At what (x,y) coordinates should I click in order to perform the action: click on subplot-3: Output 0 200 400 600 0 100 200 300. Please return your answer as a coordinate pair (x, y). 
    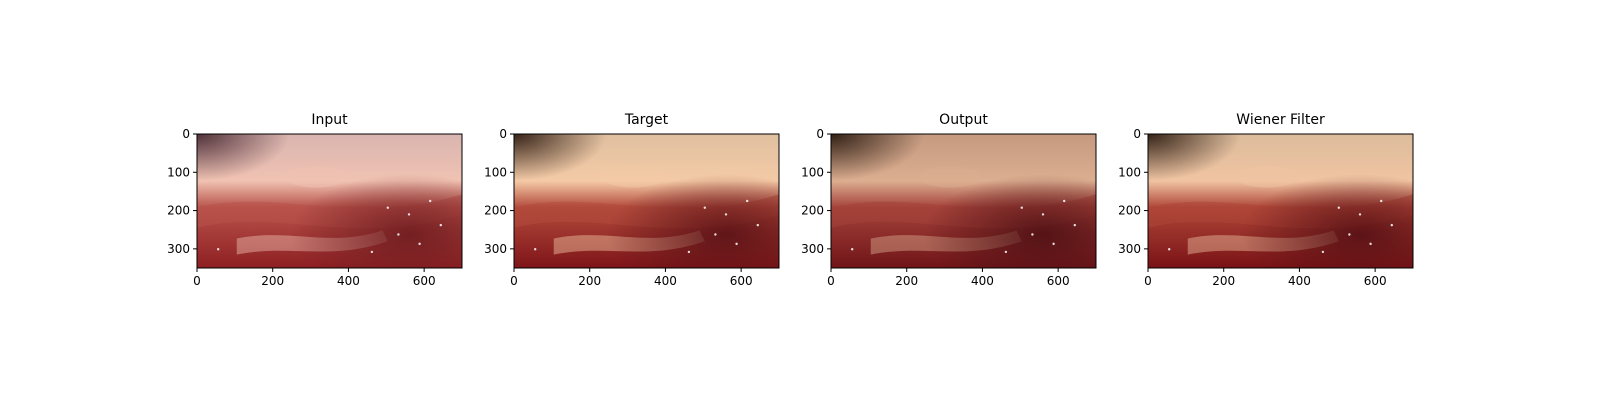
    Looking at the image, I should click on (949, 200).